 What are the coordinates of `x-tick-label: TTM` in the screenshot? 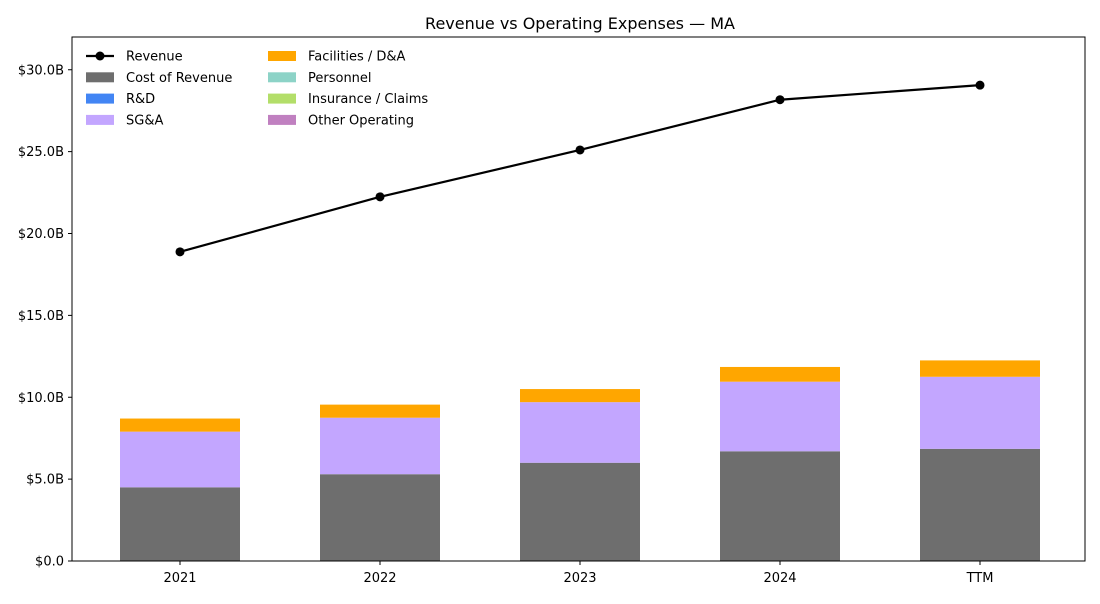 It's located at (980, 578).